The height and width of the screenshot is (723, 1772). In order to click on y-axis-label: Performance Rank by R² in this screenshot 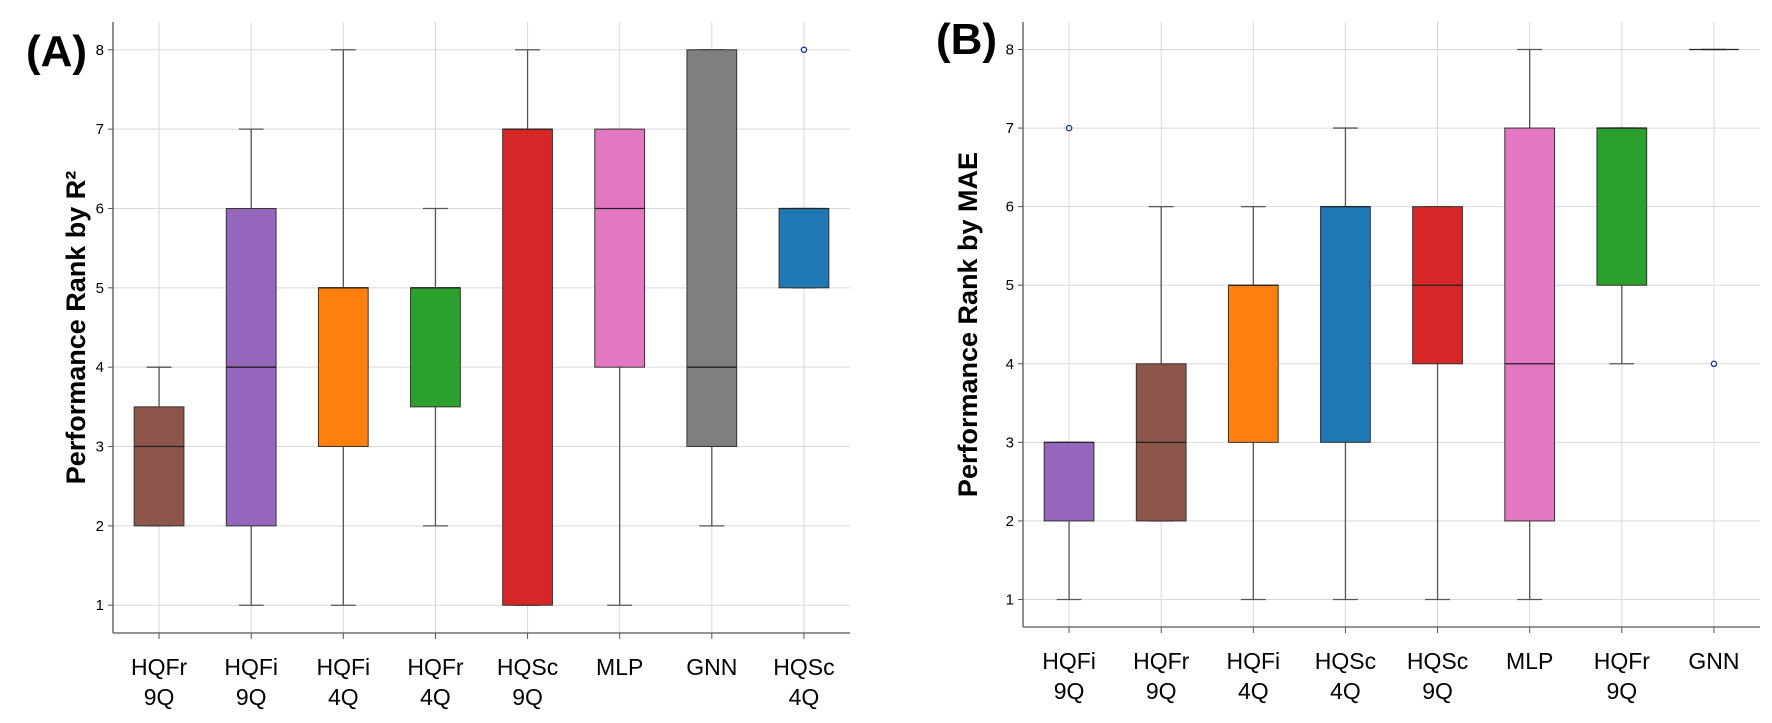, I will do `click(76, 328)`.